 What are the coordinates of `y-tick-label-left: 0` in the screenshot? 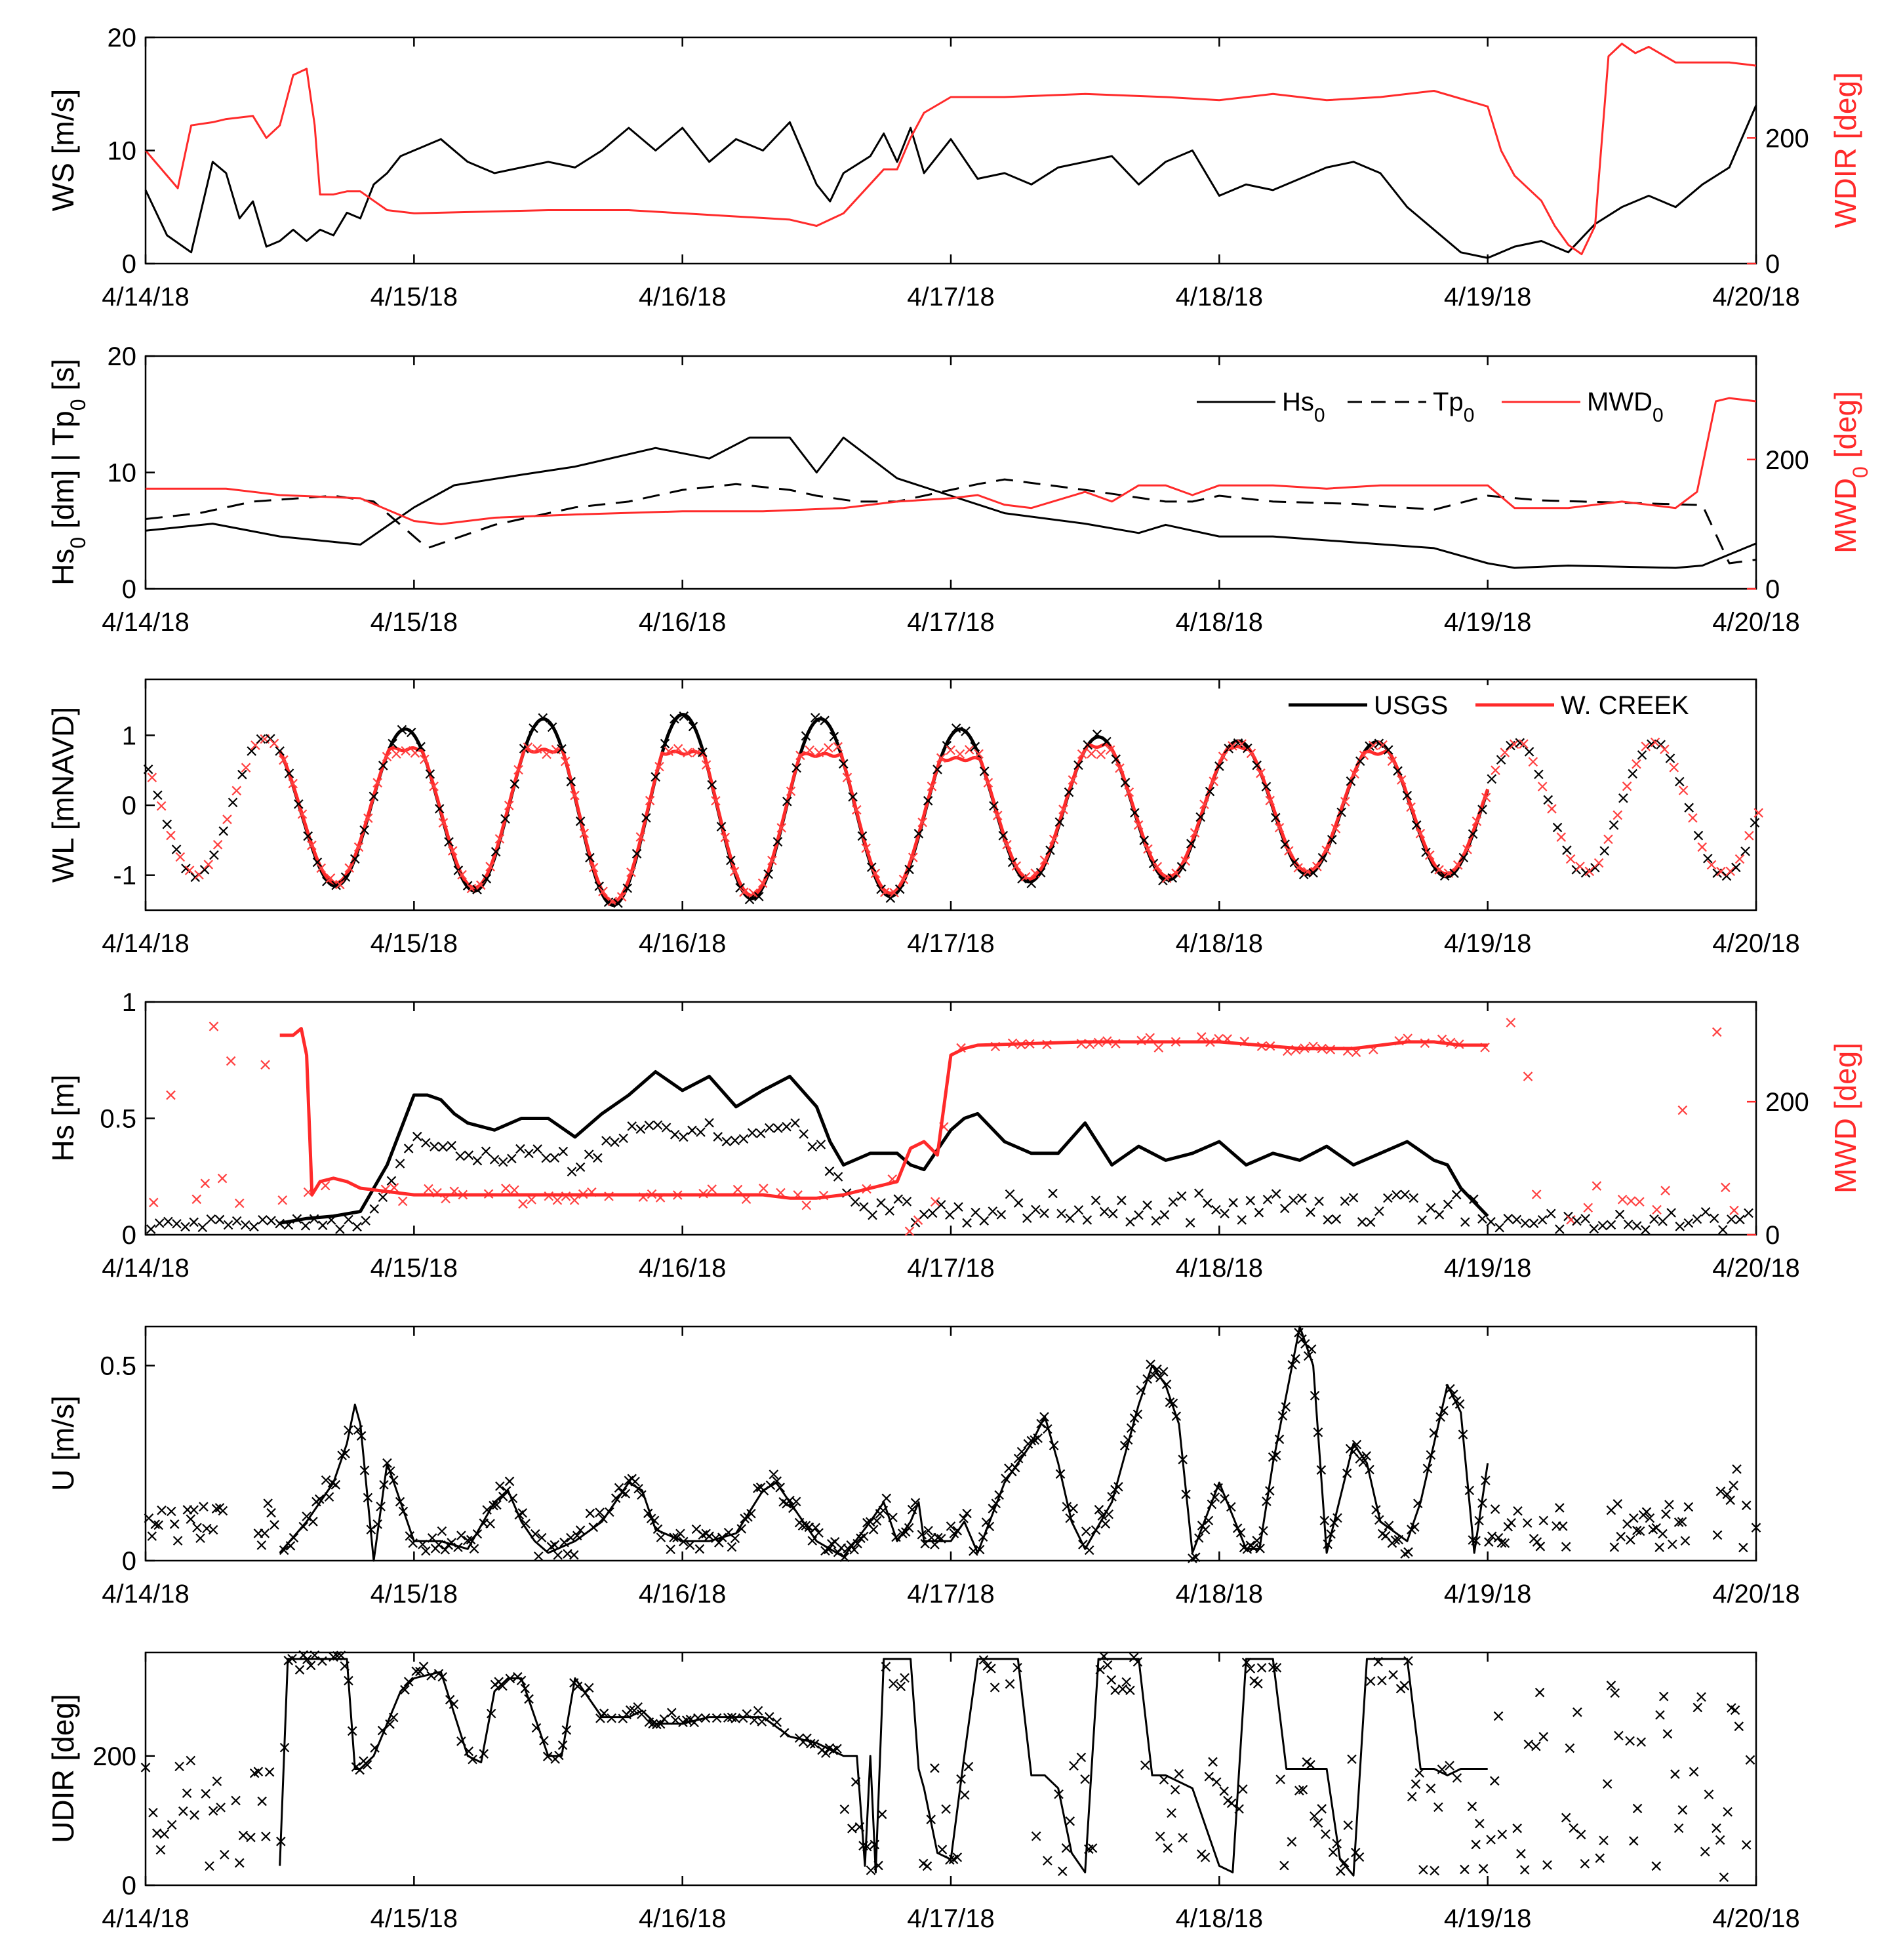 It's located at (129, 805).